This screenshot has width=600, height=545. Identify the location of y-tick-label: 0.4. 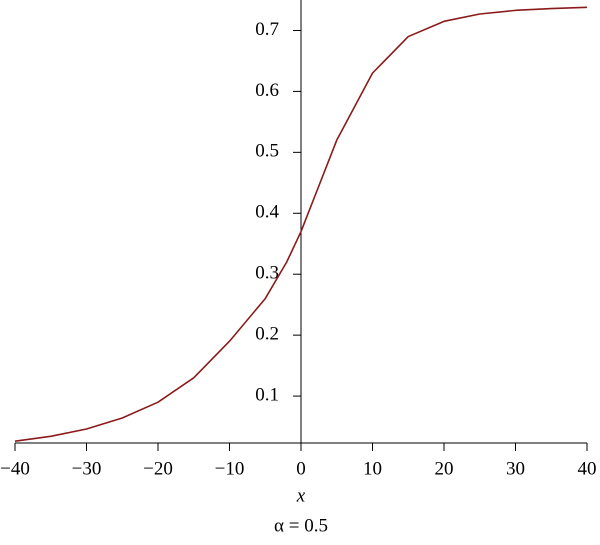
(267, 212).